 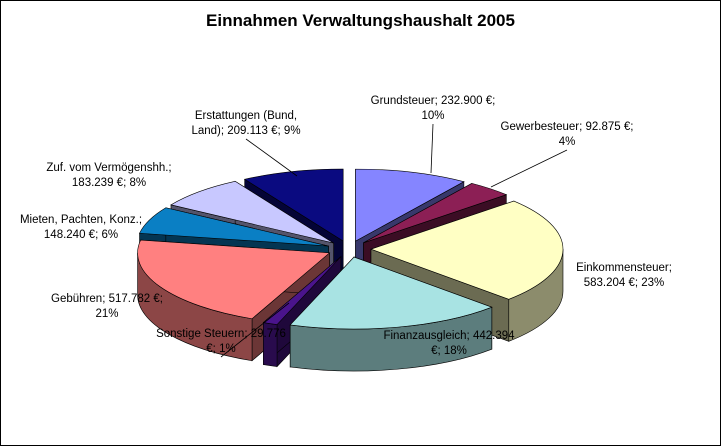 What do you see at coordinates (107, 299) in the screenshot?
I see `slice-label-line: Gebühren; 517.782 €;` at bounding box center [107, 299].